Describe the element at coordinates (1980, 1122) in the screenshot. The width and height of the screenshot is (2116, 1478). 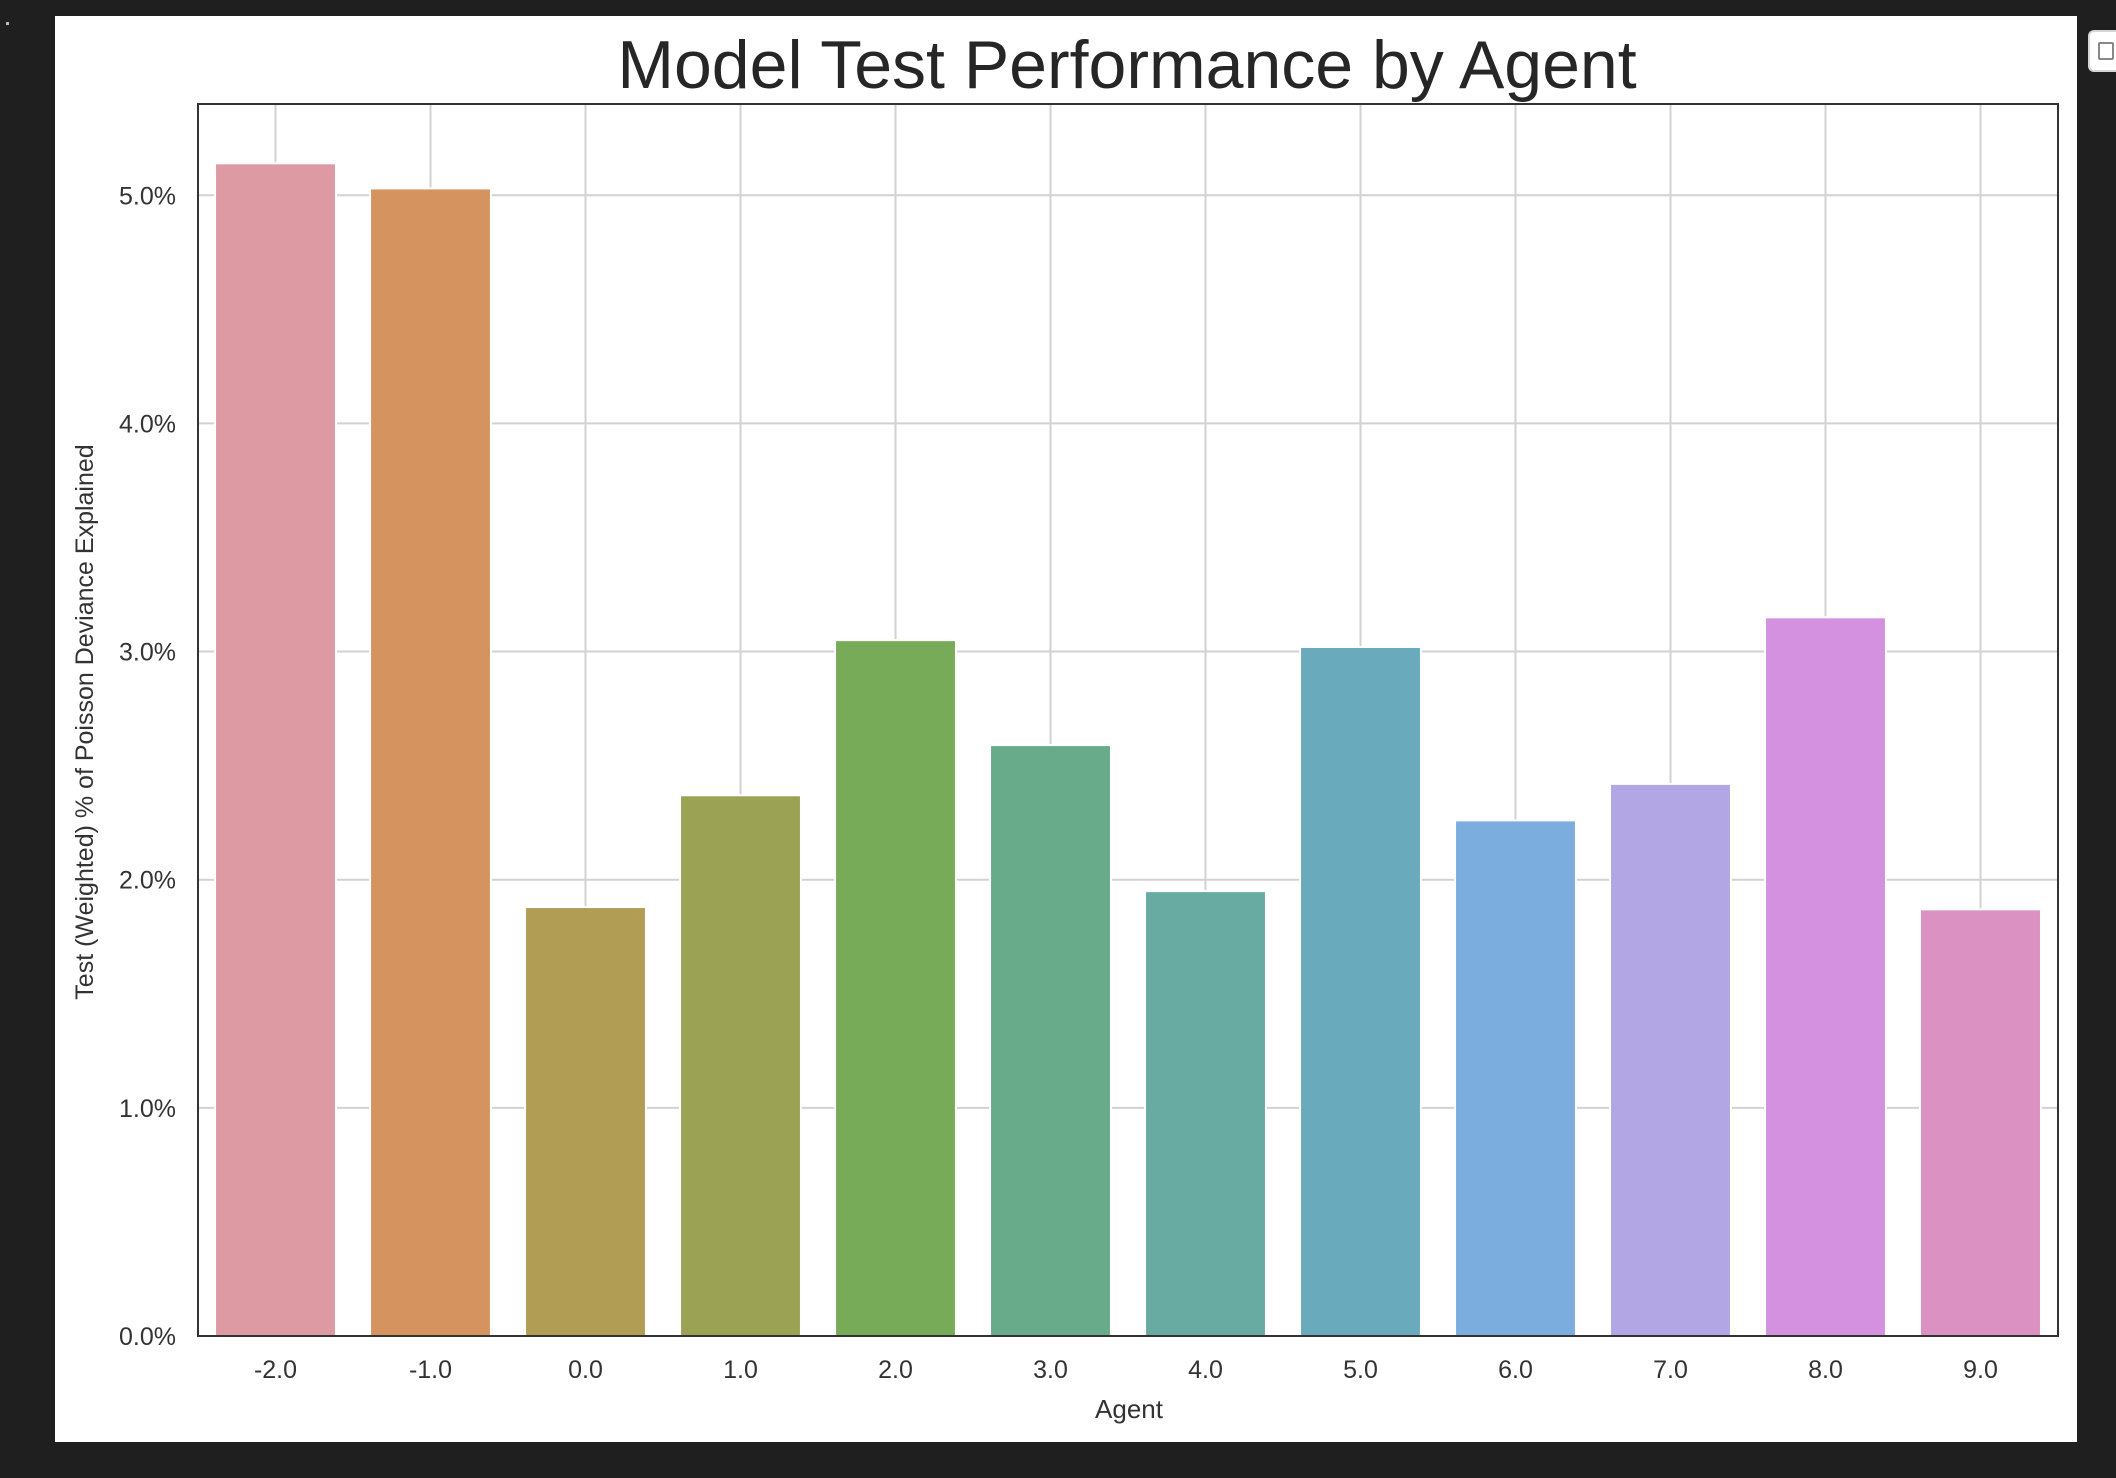
I see `bar-9.0` at that location.